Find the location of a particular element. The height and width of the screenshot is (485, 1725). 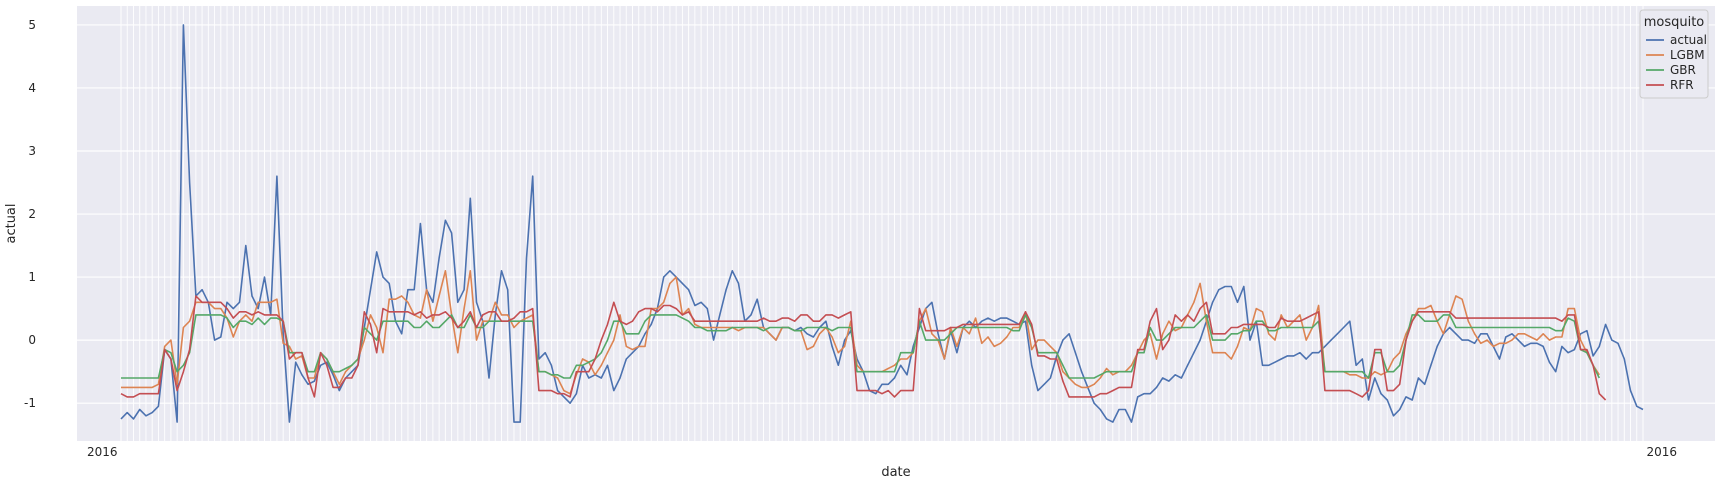

y-tick-label: 0 is located at coordinates (32, 340).